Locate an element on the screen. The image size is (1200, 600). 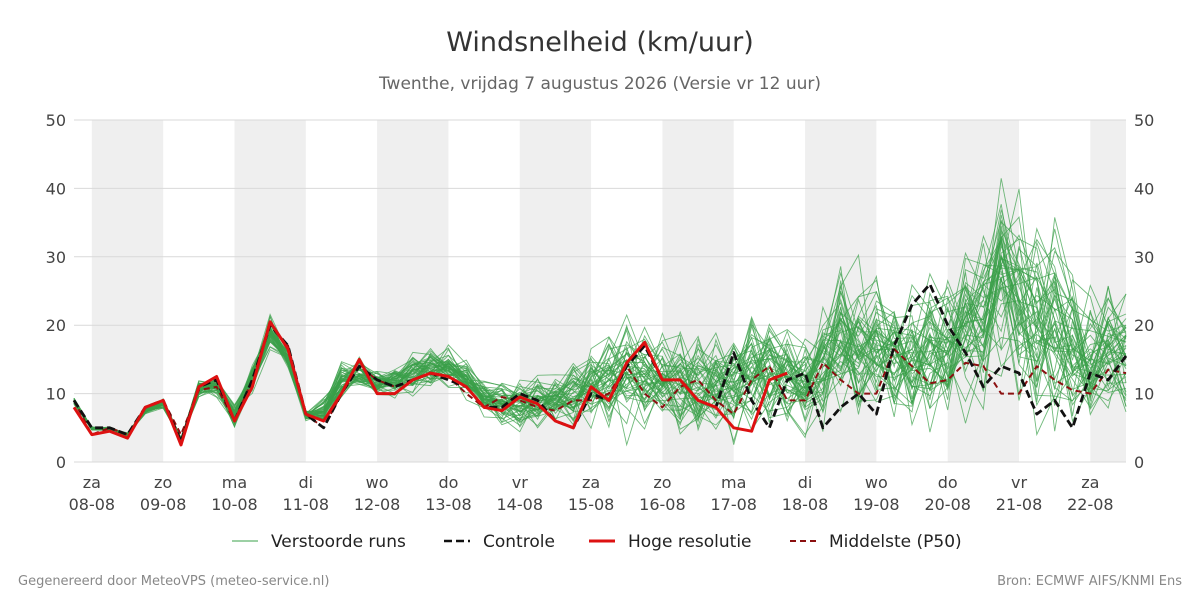
chart-title: Windsnelheid (km/uur) is located at coordinates (600, 42).